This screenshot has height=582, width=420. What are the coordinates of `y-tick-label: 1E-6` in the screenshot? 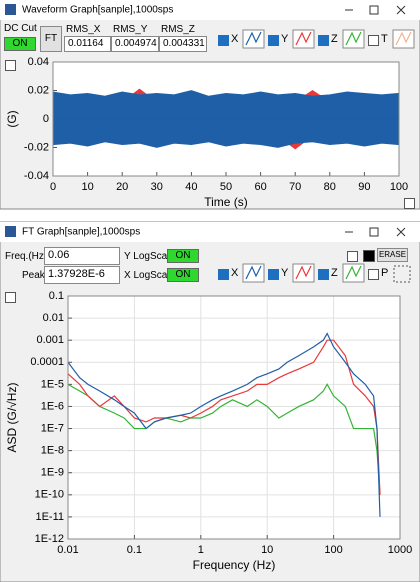 It's located at (52, 406).